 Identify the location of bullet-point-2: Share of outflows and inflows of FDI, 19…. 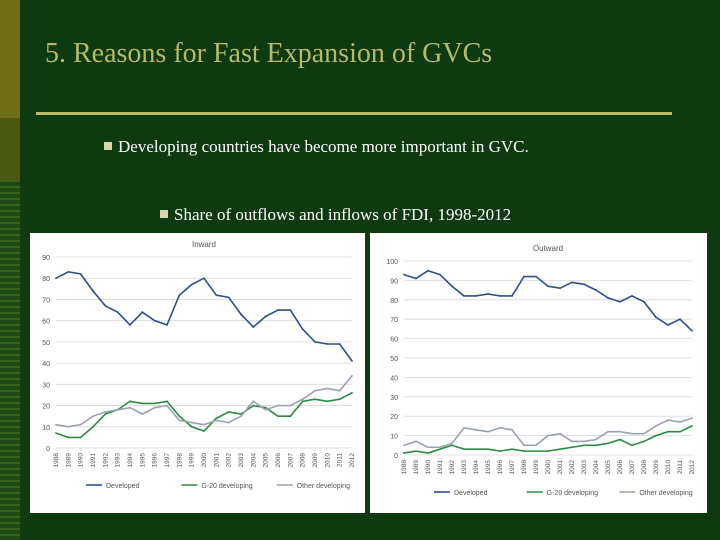
(335, 215).